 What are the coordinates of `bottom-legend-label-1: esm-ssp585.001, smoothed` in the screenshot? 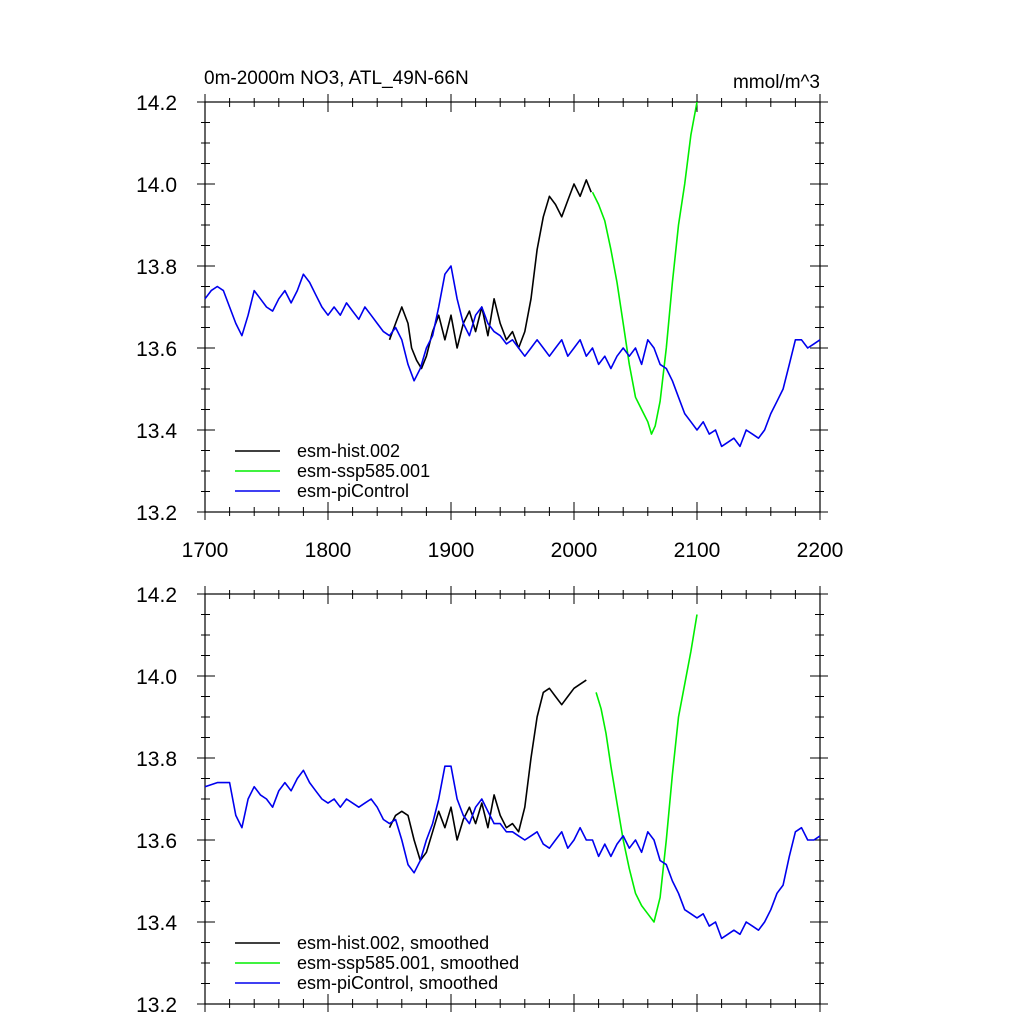 It's located at (408, 963).